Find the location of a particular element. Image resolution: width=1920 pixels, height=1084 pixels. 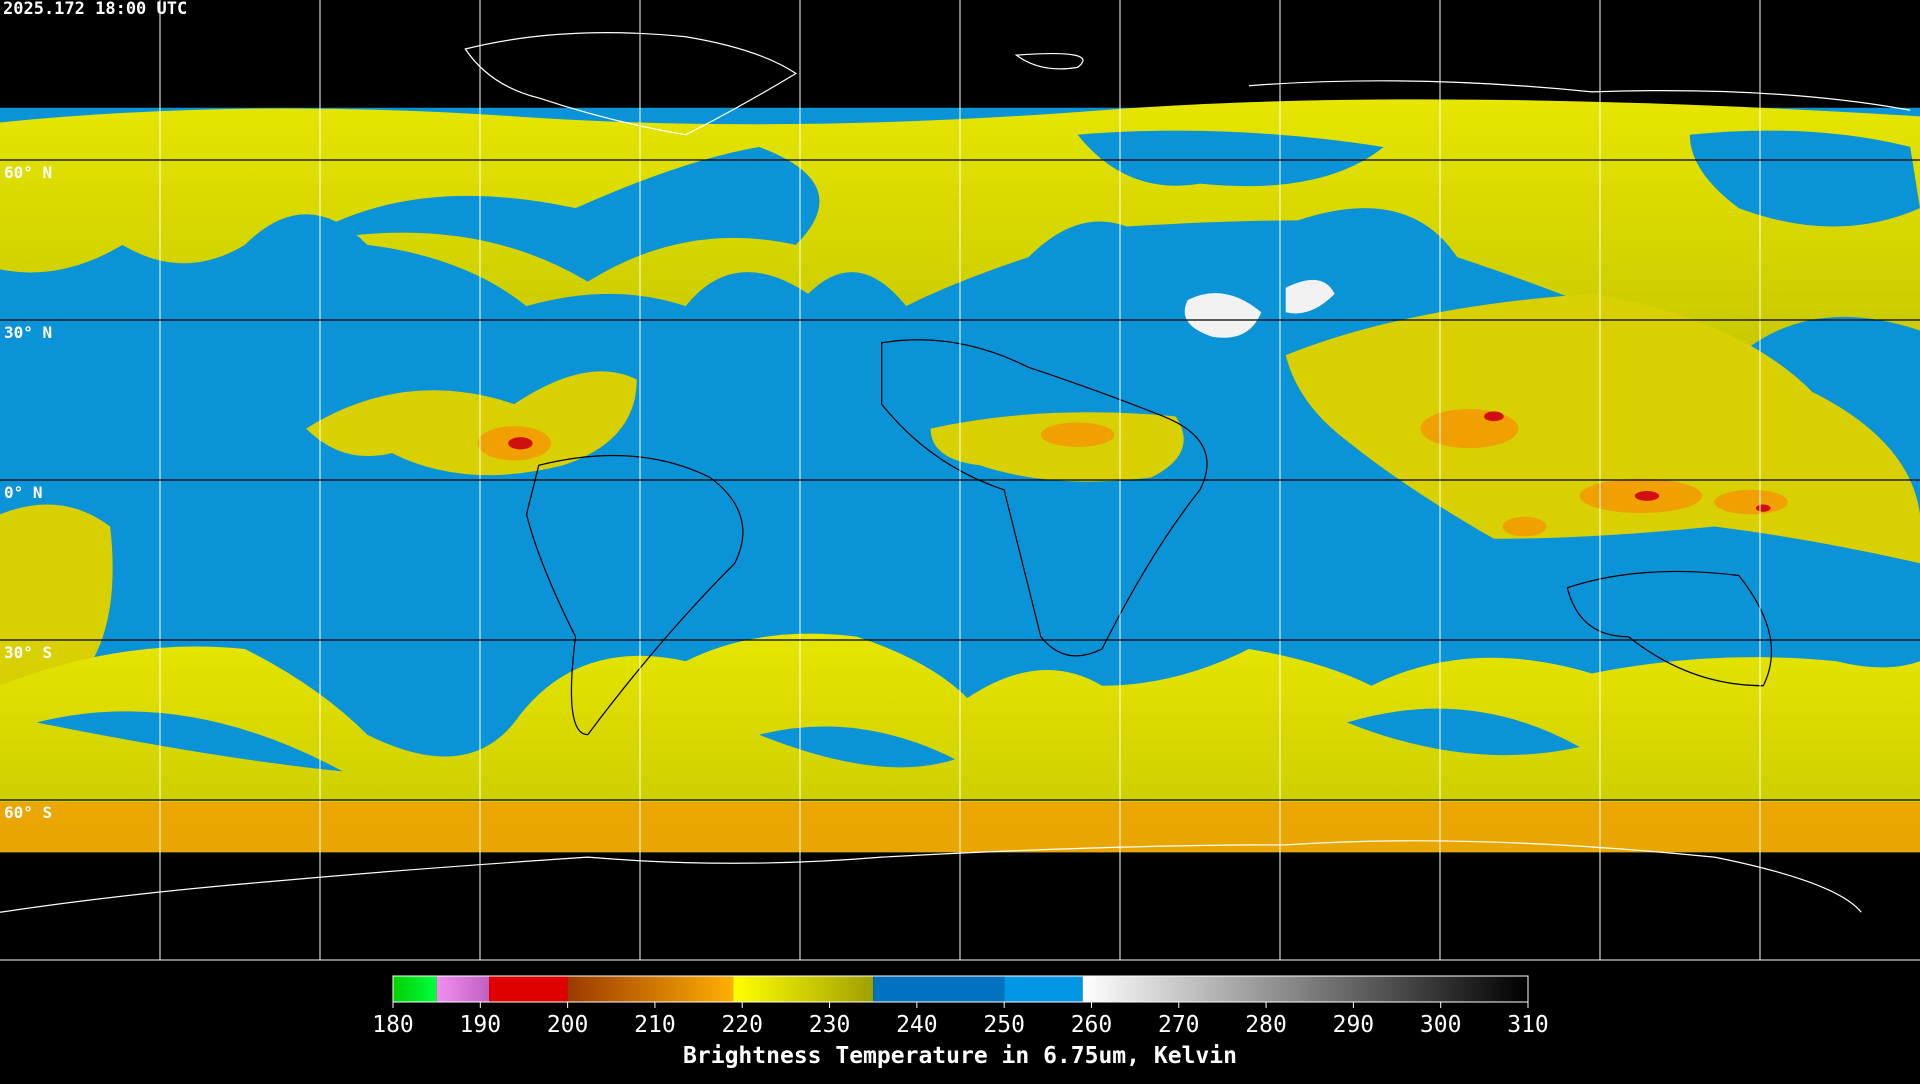

colorbar-tick-label: 300 is located at coordinates (1441, 1025).